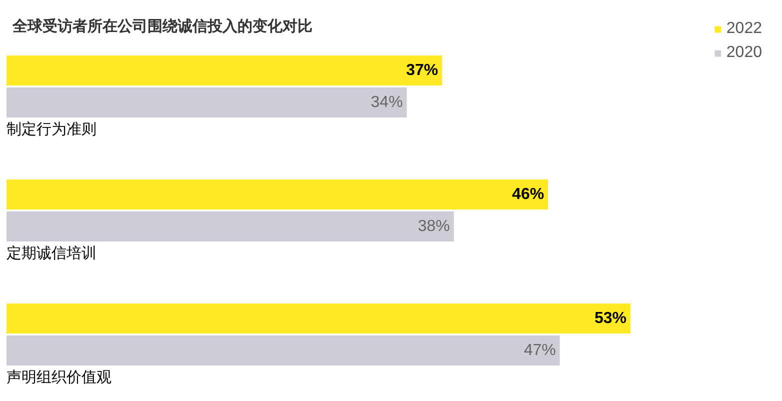 The width and height of the screenshot is (782, 401). Describe the element at coordinates (59, 377) in the screenshot. I see `y-tick-label: 声明组织价值观` at that location.